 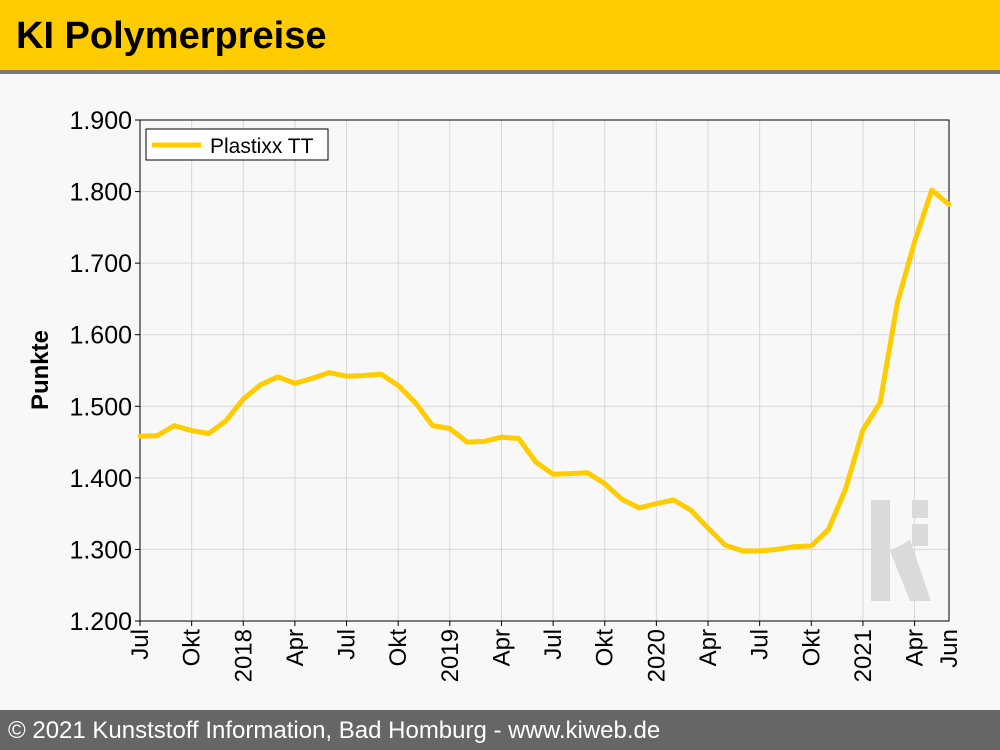 What do you see at coordinates (100, 479) in the screenshot?
I see `y-tick-label: 1.400` at bounding box center [100, 479].